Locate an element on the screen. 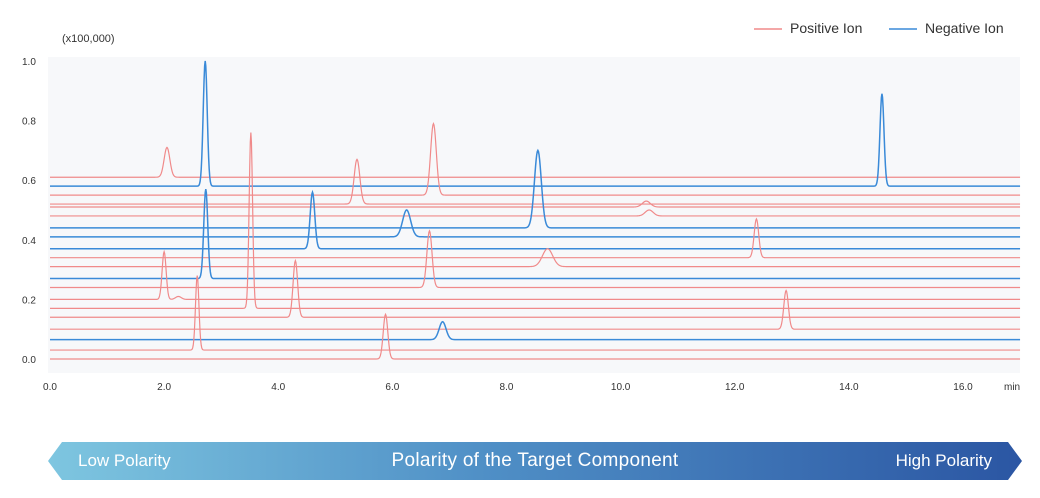 This screenshot has width=1040, height=498. x-tick-label: 2.0 is located at coordinates (164, 387).